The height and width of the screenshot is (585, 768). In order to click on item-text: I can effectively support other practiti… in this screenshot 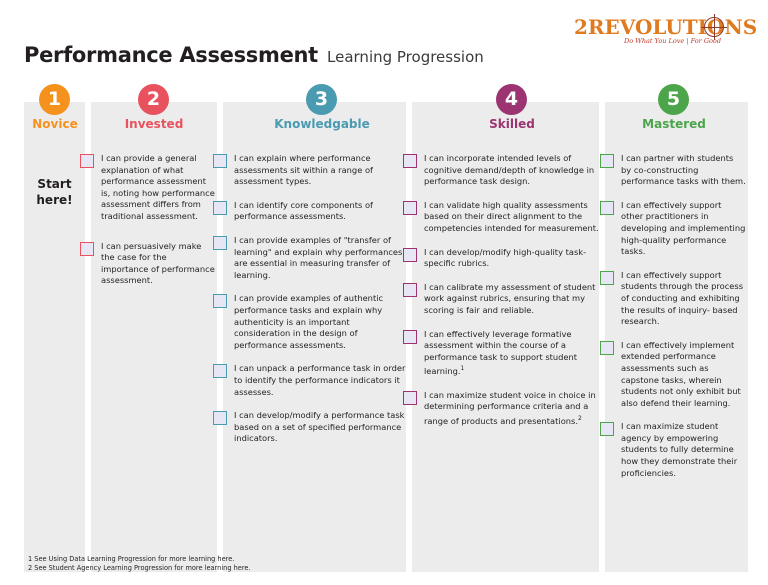, I will do `click(683, 228)`.